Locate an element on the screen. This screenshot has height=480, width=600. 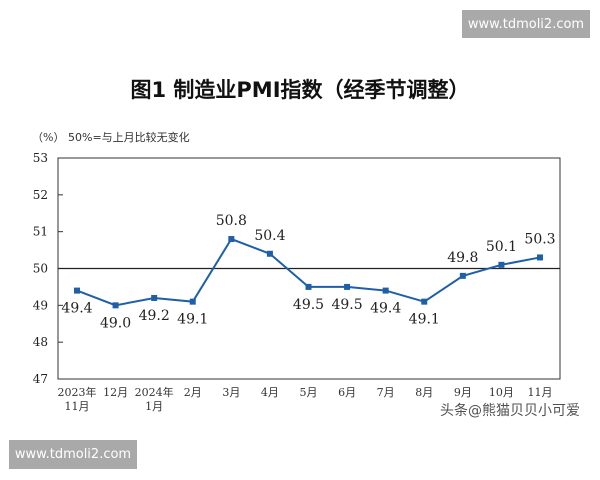
data-label: 49.2 is located at coordinates (154, 316).